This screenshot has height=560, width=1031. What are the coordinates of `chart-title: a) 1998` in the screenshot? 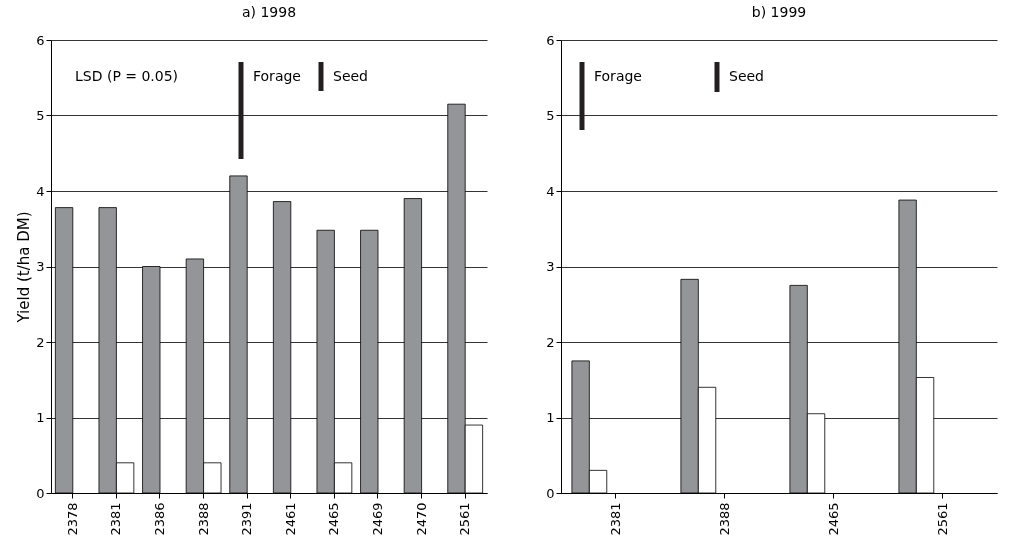 It's located at (269, 12).